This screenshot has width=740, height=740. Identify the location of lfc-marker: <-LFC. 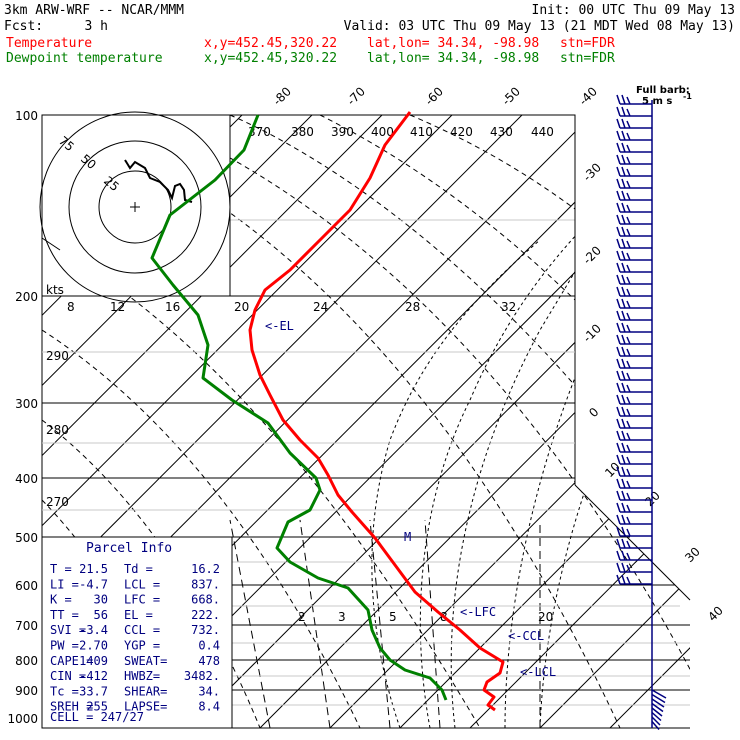
(478, 612).